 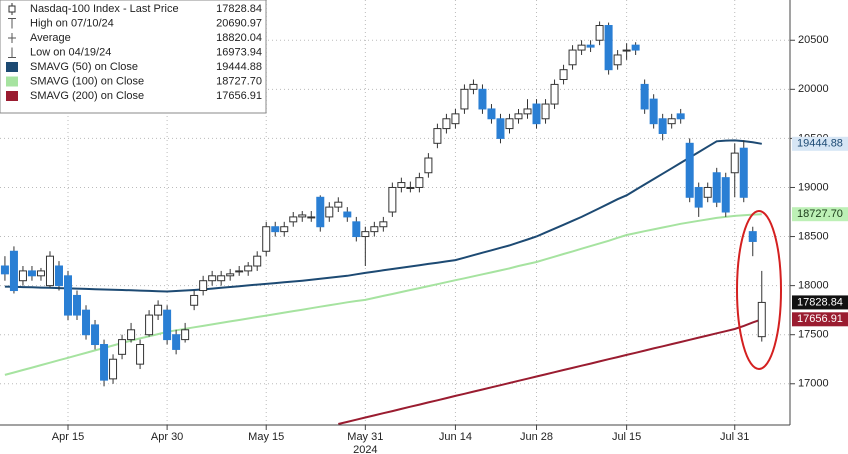 What do you see at coordinates (84, 67) in the screenshot?
I see `legend-label: SMAVG (50) on Close` at bounding box center [84, 67].